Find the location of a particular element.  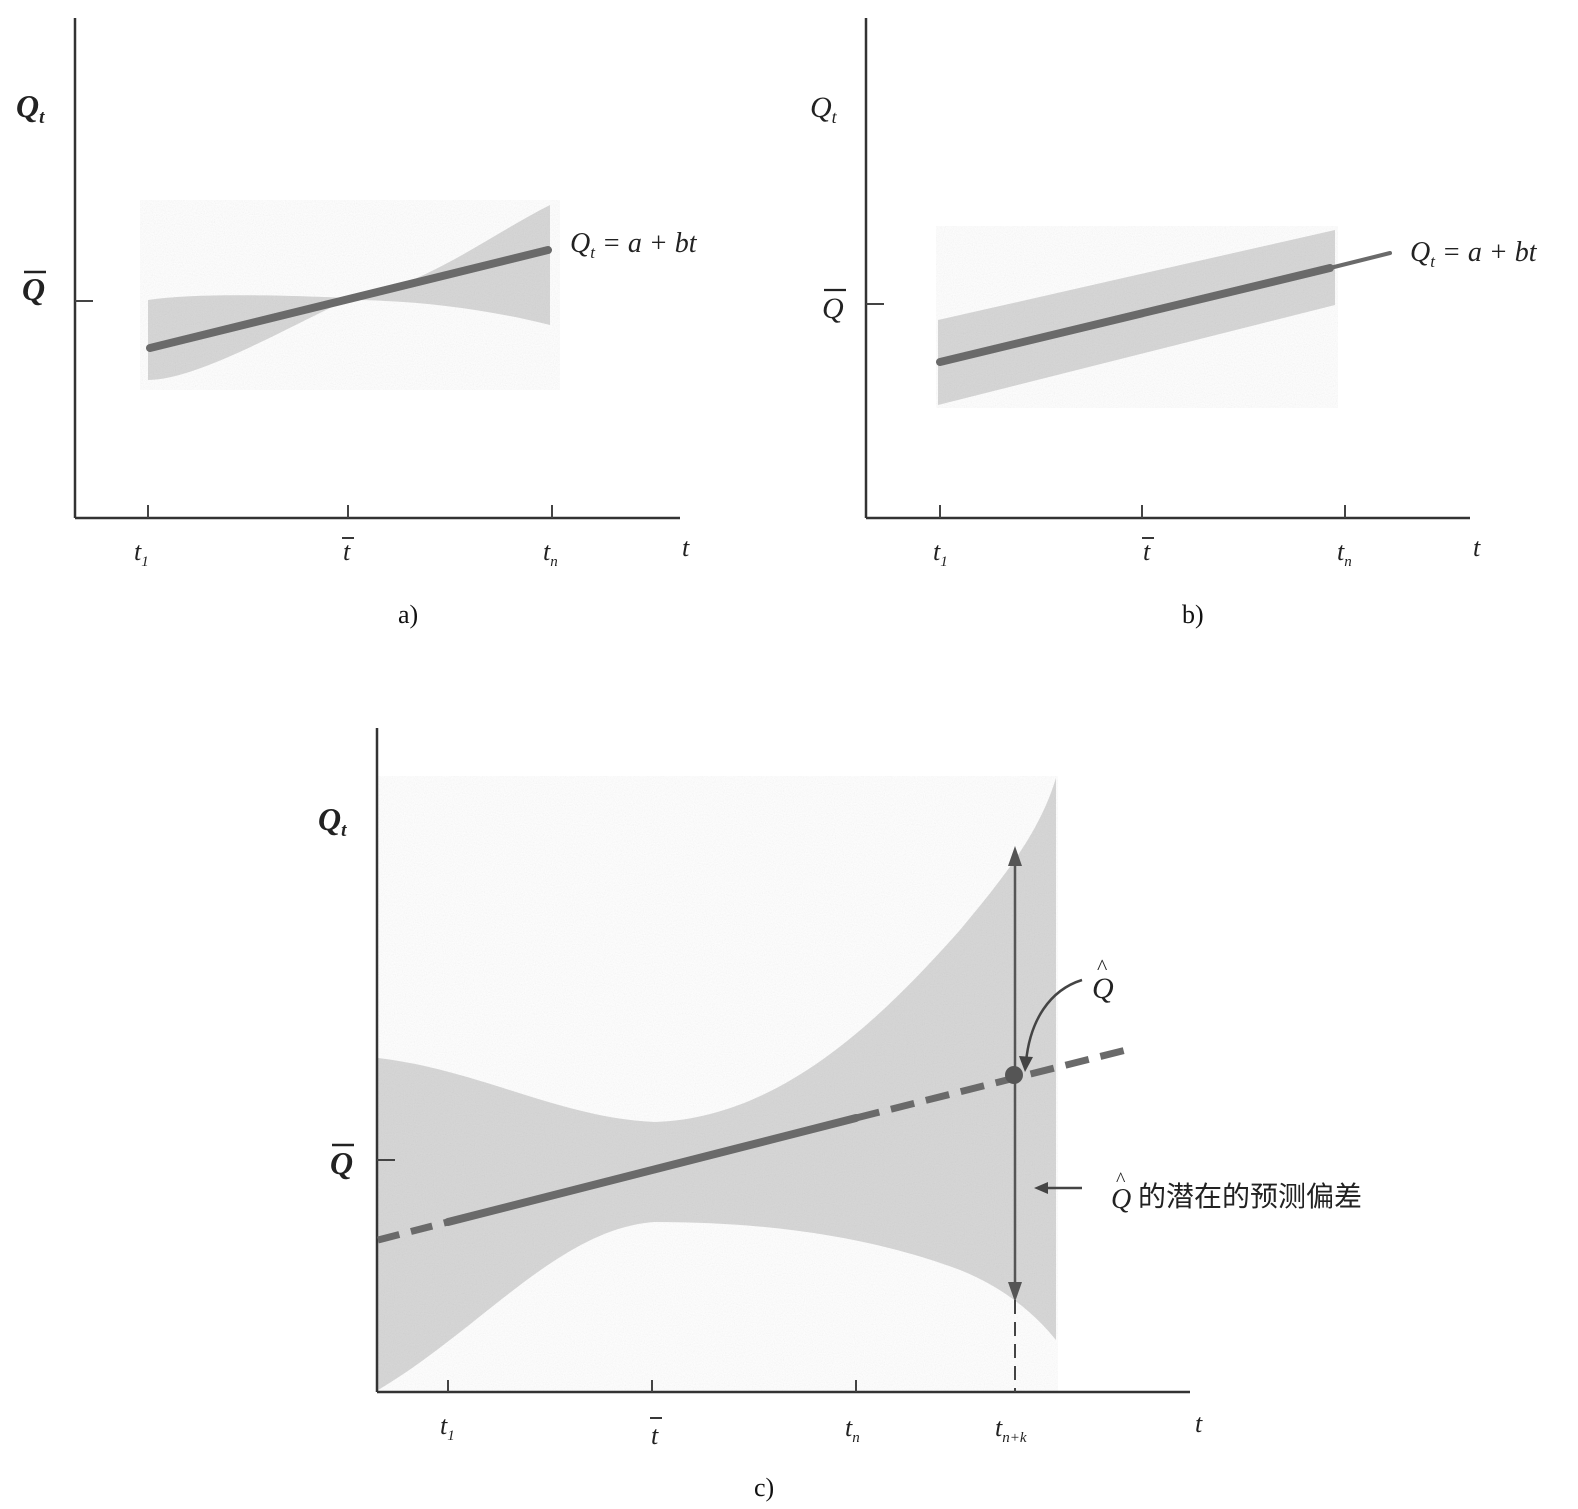

panel-c-tick-label-tbar: t is located at coordinates (656, 1433).